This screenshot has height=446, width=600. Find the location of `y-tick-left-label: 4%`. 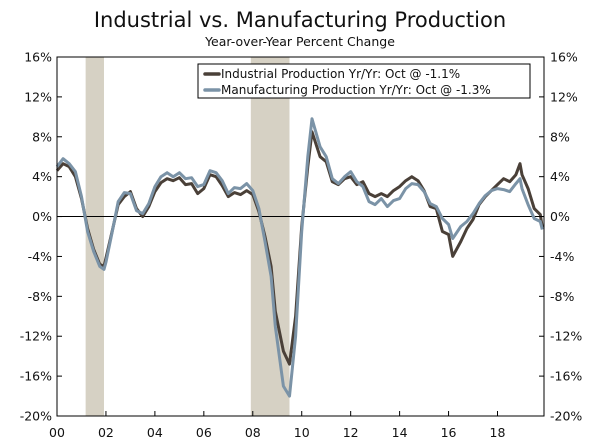

y-tick-left-label: 4% is located at coordinates (42, 176).